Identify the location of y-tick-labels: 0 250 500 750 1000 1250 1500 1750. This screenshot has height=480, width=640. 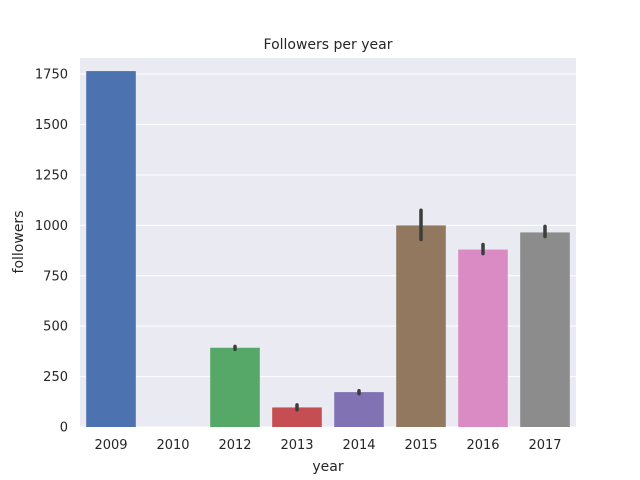
(51, 252).